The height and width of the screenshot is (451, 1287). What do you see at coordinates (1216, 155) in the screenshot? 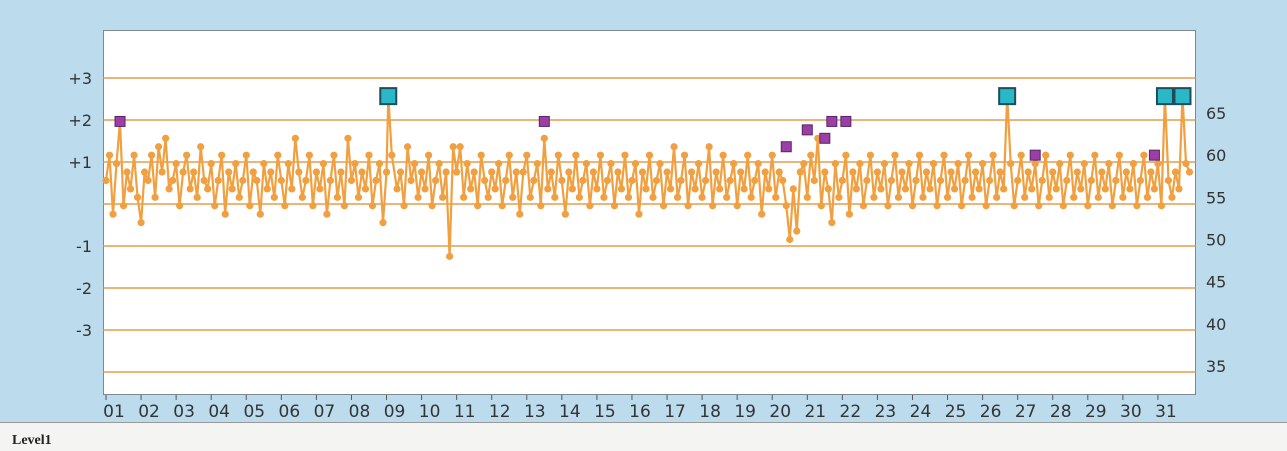
I see `right-tick-label: 60` at bounding box center [1216, 155].